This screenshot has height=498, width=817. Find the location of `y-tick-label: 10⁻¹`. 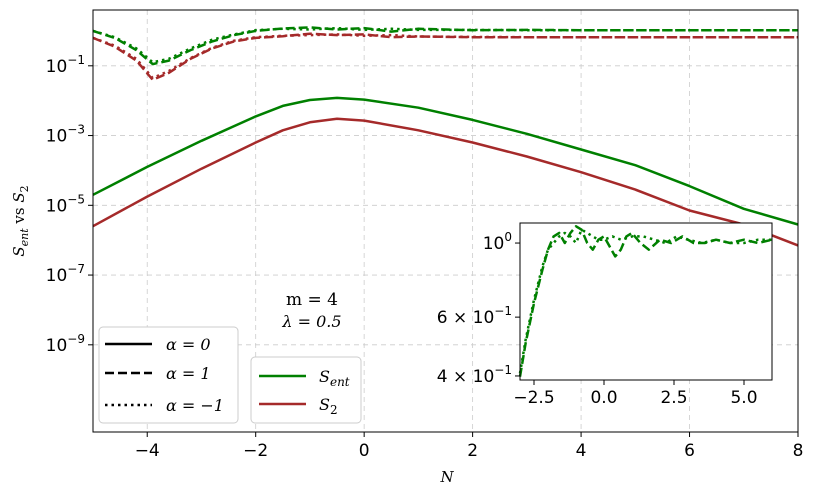

y-tick-label: 10⁻¹ is located at coordinates (65, 65).